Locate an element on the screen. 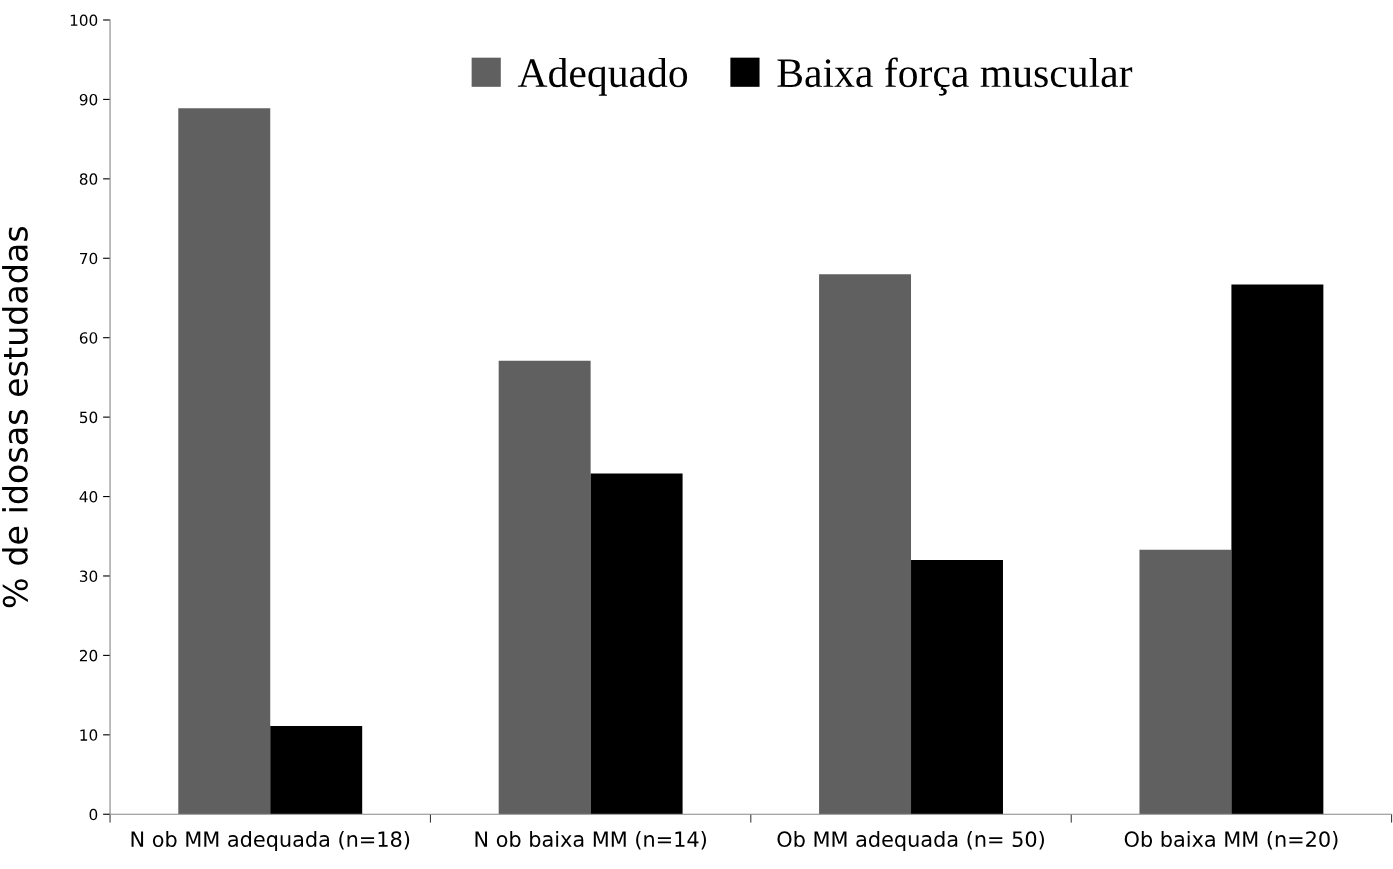  y-tick-label: 0 is located at coordinates (93, 814).